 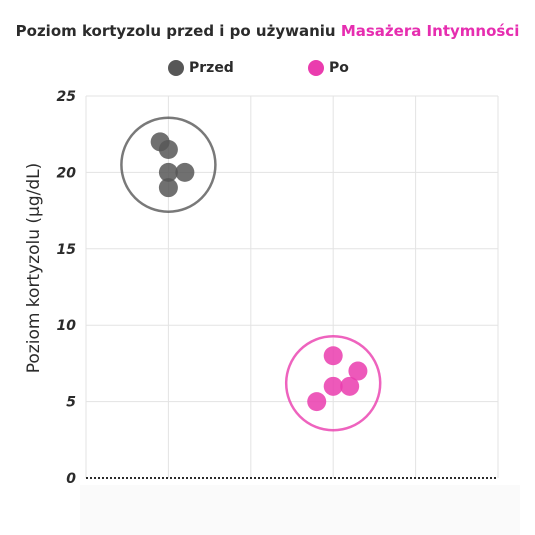 What do you see at coordinates (430, 31) in the screenshot?
I see `chart-title-highlight: Masażera Intymności` at bounding box center [430, 31].